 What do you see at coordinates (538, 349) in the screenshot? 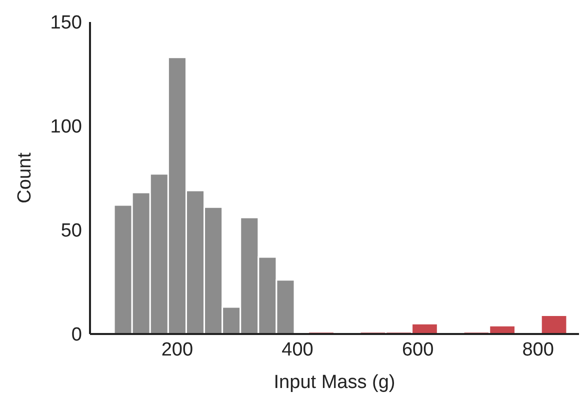
I see `x-tick-label: 800` at bounding box center [538, 349].